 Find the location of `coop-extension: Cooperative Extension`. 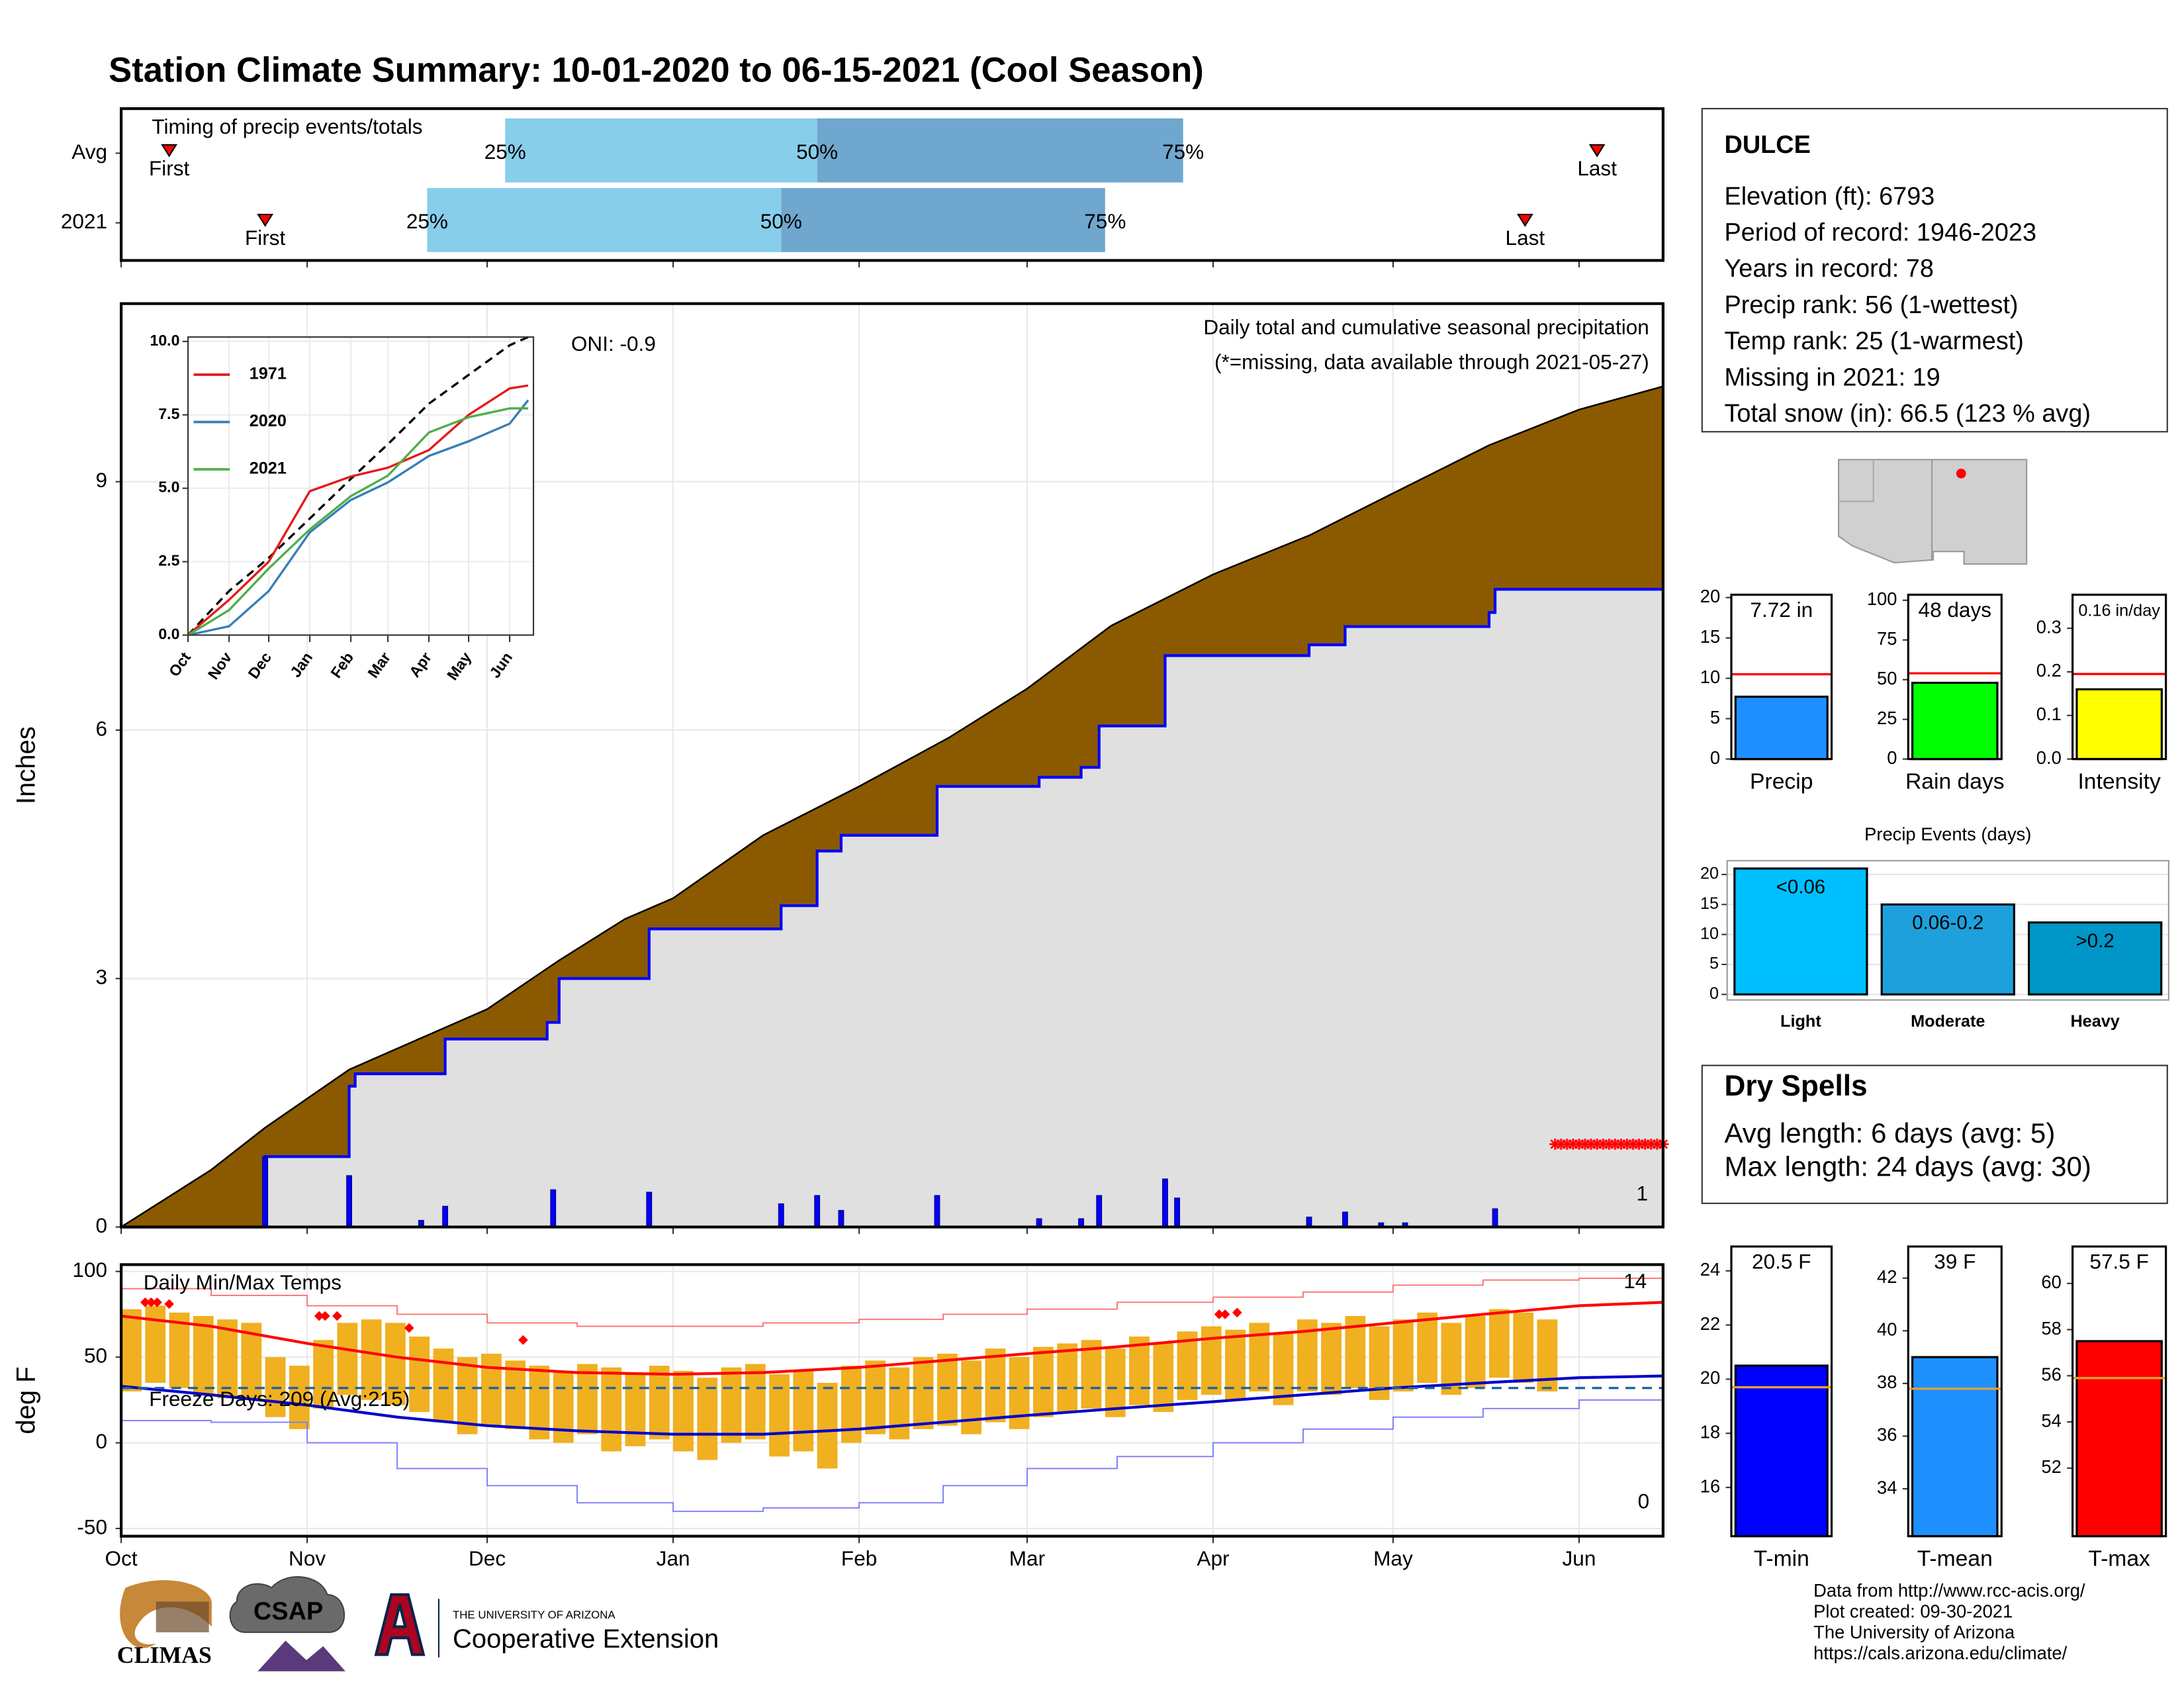

coop-extension: Cooperative Extension is located at coordinates (586, 1639).